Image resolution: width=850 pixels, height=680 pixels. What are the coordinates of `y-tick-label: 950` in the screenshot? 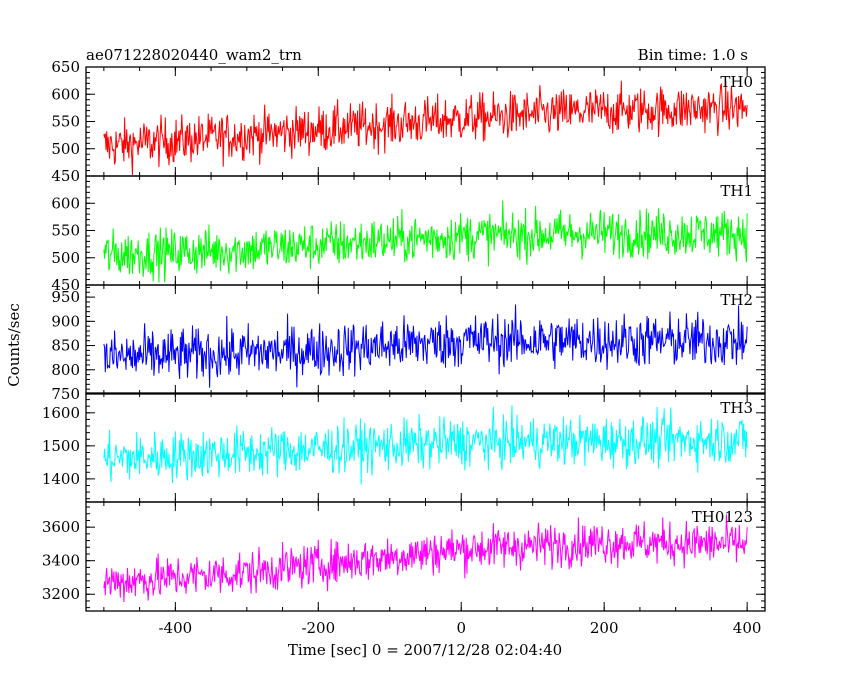 It's located at (65, 297).